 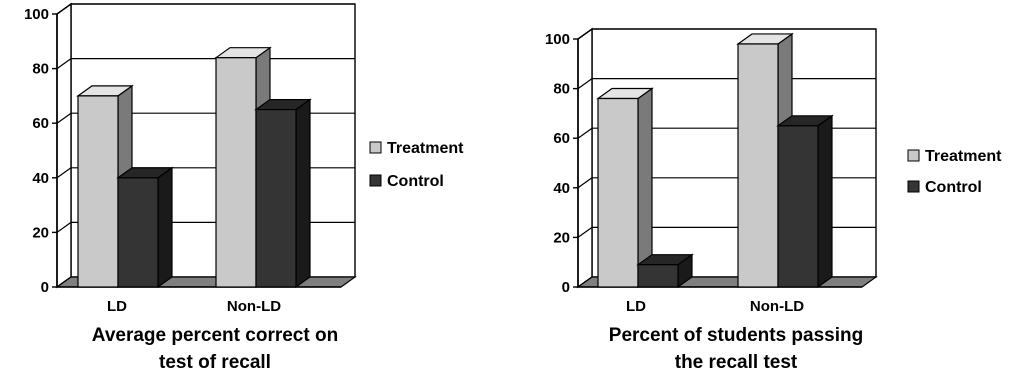 I want to click on bar-treatment-ld, so click(x=625, y=188).